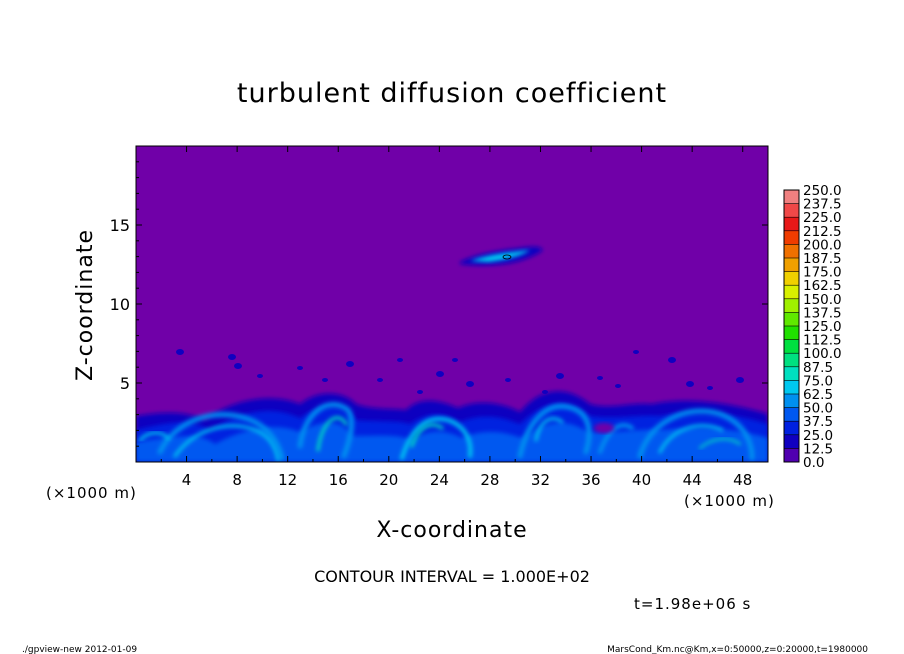  Describe the element at coordinates (604, 428) in the screenshot. I see `field-pocket` at that location.